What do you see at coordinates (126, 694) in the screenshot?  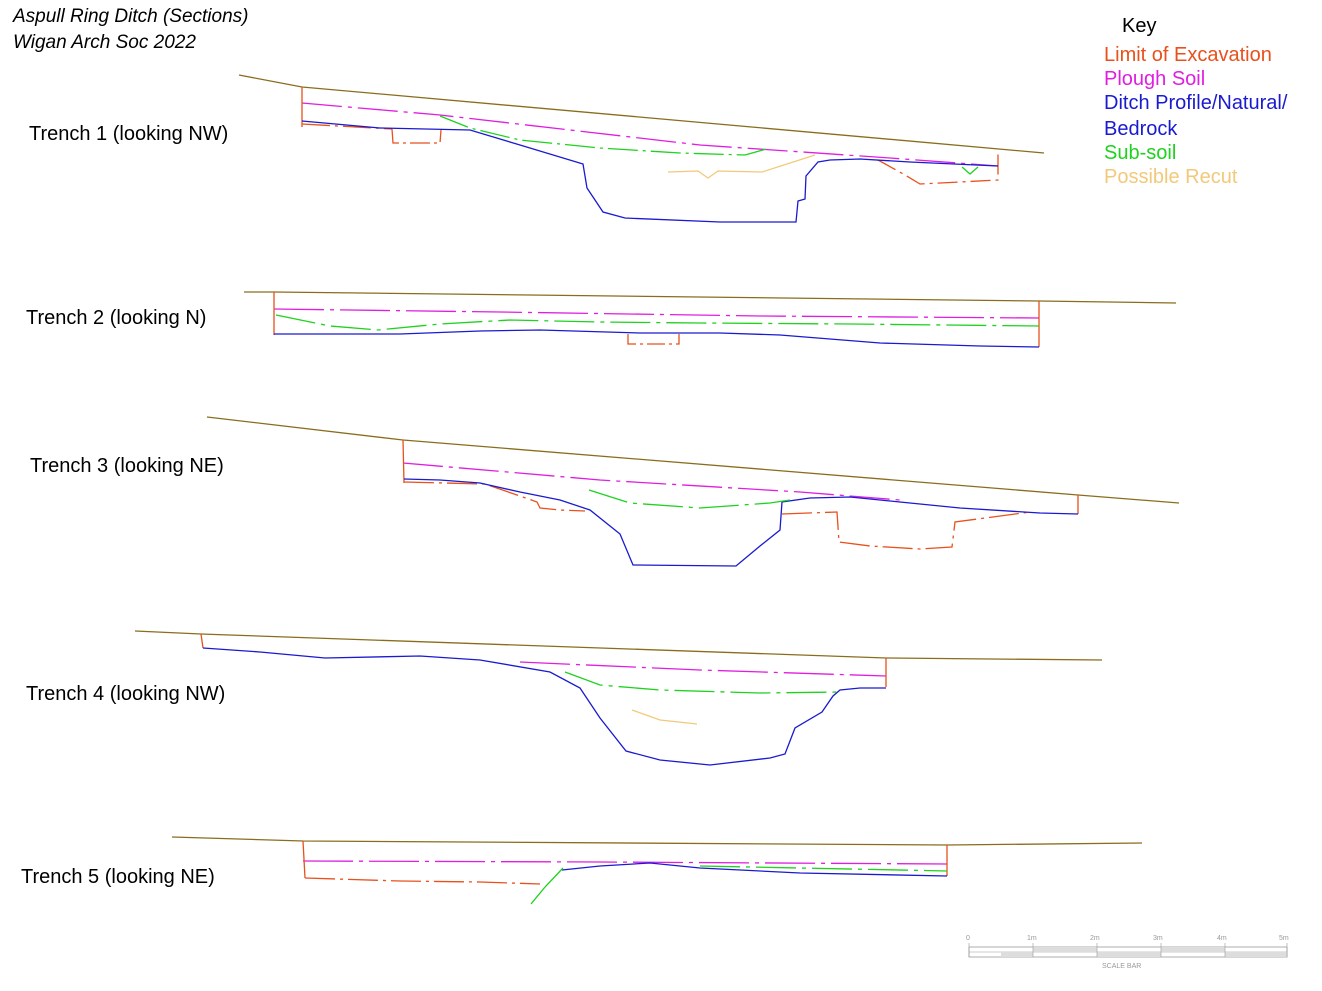 I see `trench-4-label: Trench 4 (looking NW)` at bounding box center [126, 694].